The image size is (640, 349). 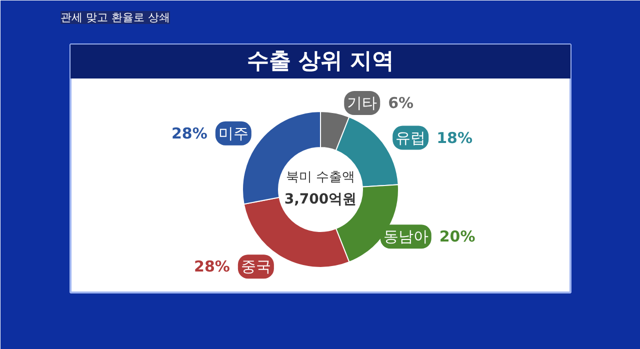 I want to click on text: 북미 수출액, so click(x=321, y=177).